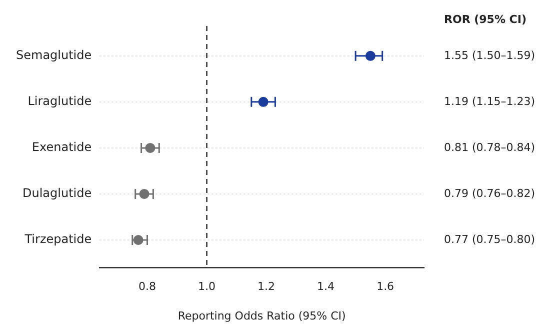 The image size is (550, 335). Describe the element at coordinates (54, 55) in the screenshot. I see `y-tick-label: Semaglutide` at that location.